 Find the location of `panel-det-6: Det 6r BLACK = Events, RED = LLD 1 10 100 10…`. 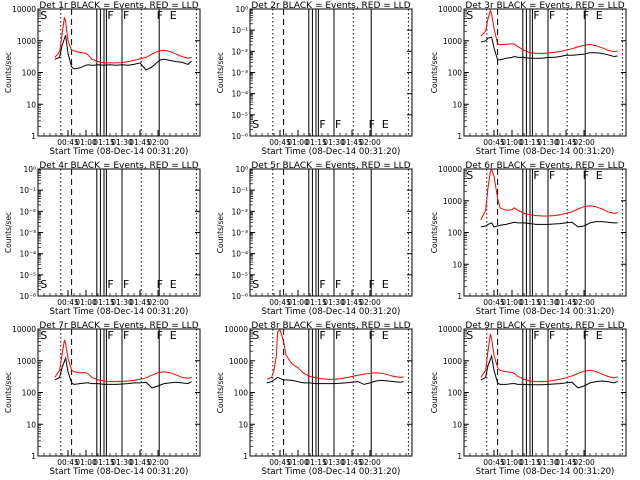

panel-det-6: Det 6r BLACK = Events, RED = LLD 1 10 100 10… is located at coordinates (528, 239).